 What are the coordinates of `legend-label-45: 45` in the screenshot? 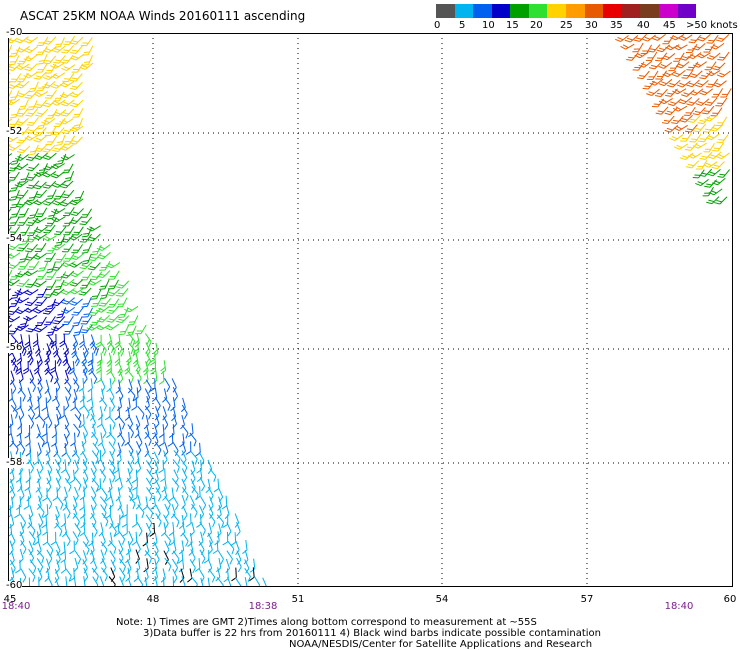 It's located at (669, 25).